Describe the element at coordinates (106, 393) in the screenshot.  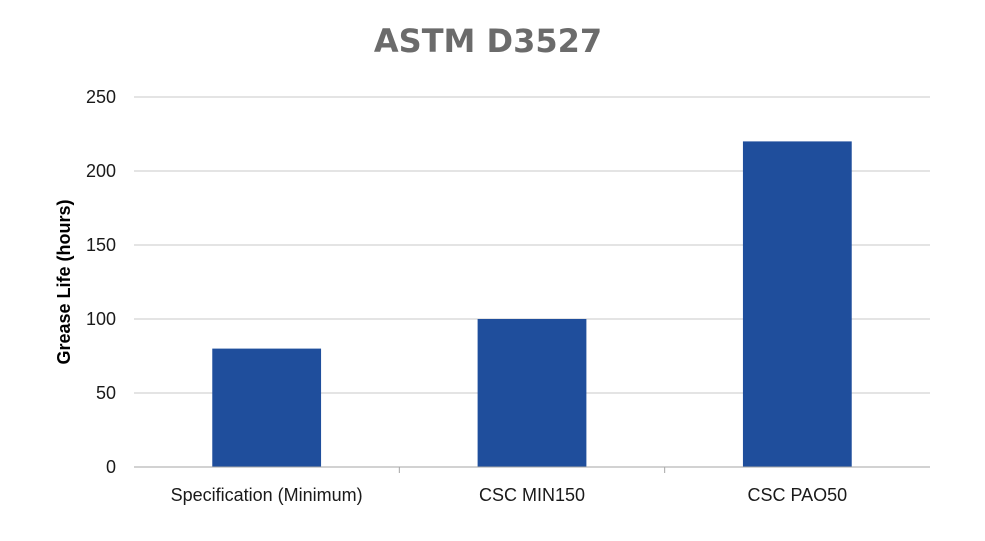
I see `y-tick-label: 50` at that location.